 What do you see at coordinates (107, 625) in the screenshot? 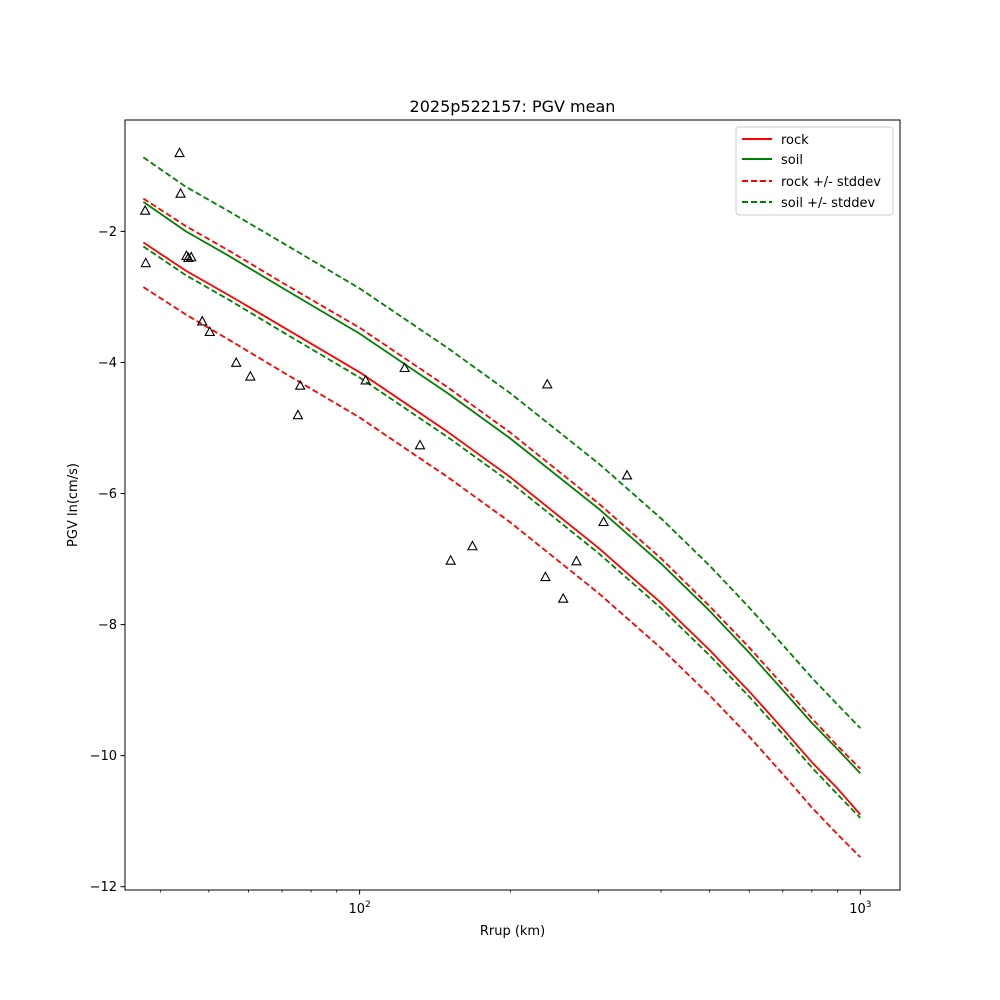
I see `y-tick-label: −8` at bounding box center [107, 625].